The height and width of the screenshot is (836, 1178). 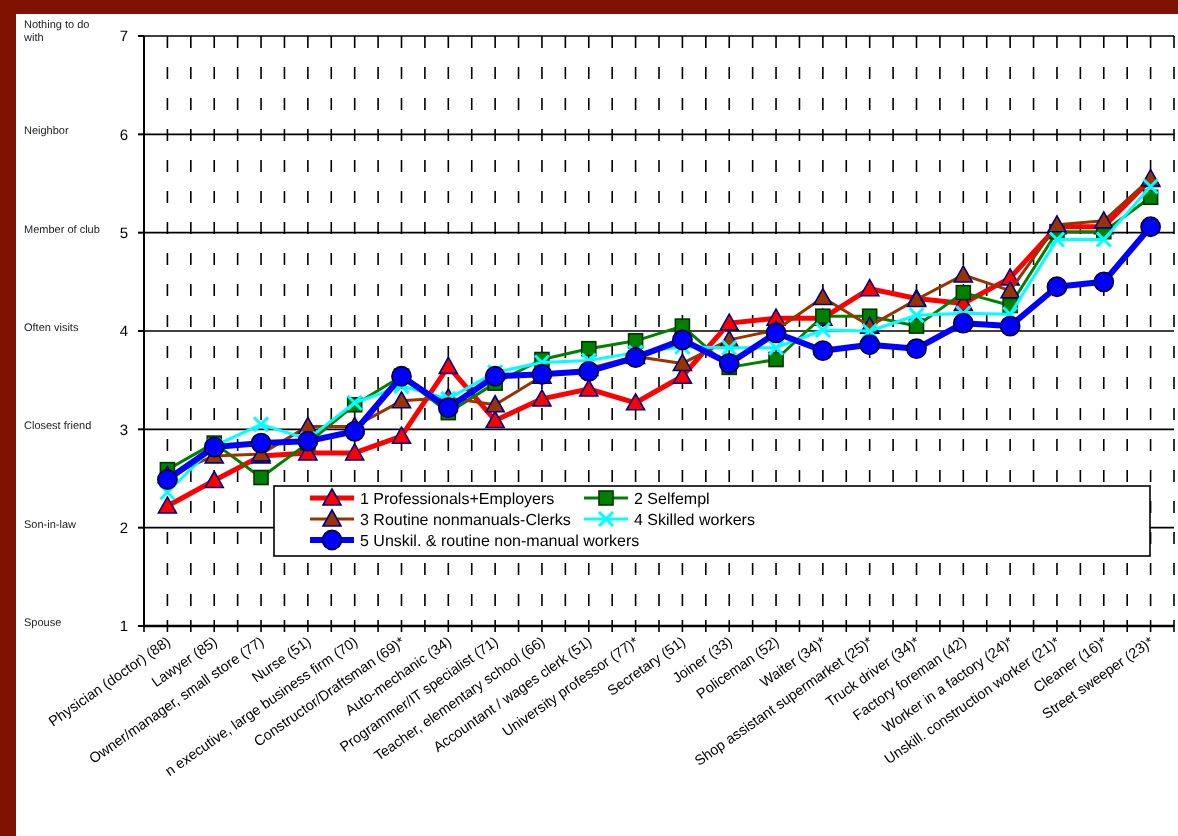 What do you see at coordinates (465, 519) in the screenshot?
I see `legend-label: 3 Routine nonmanuals-Clerks` at bounding box center [465, 519].